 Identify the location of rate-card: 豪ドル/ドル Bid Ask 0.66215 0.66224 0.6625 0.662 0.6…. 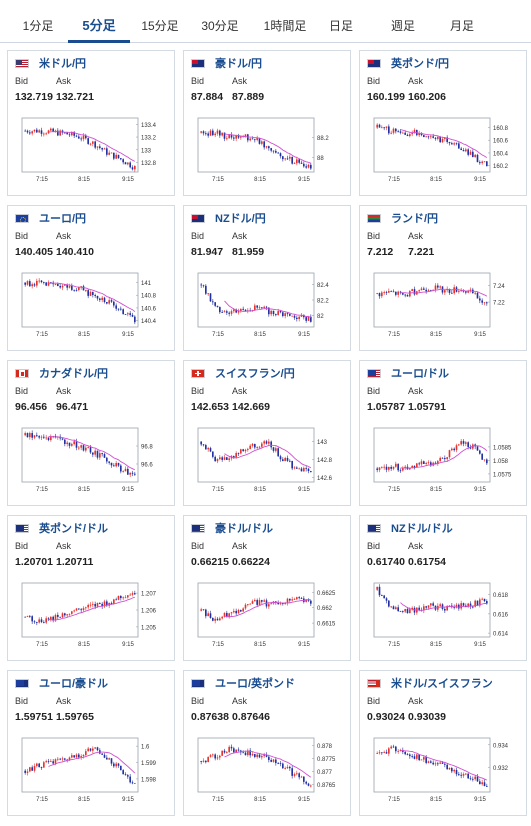
(267, 588).